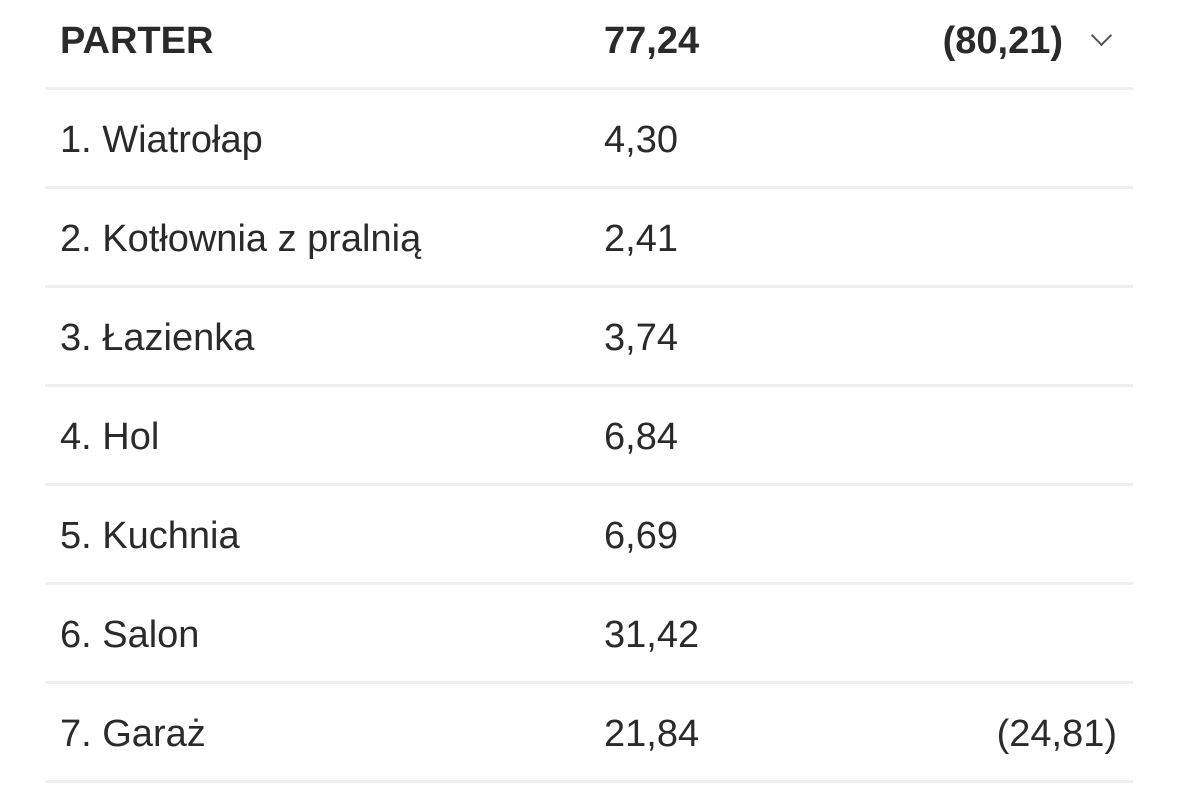 The height and width of the screenshot is (799, 1179). Describe the element at coordinates (589, 634) in the screenshot. I see `room-row: 6. Salon 31,42` at that location.